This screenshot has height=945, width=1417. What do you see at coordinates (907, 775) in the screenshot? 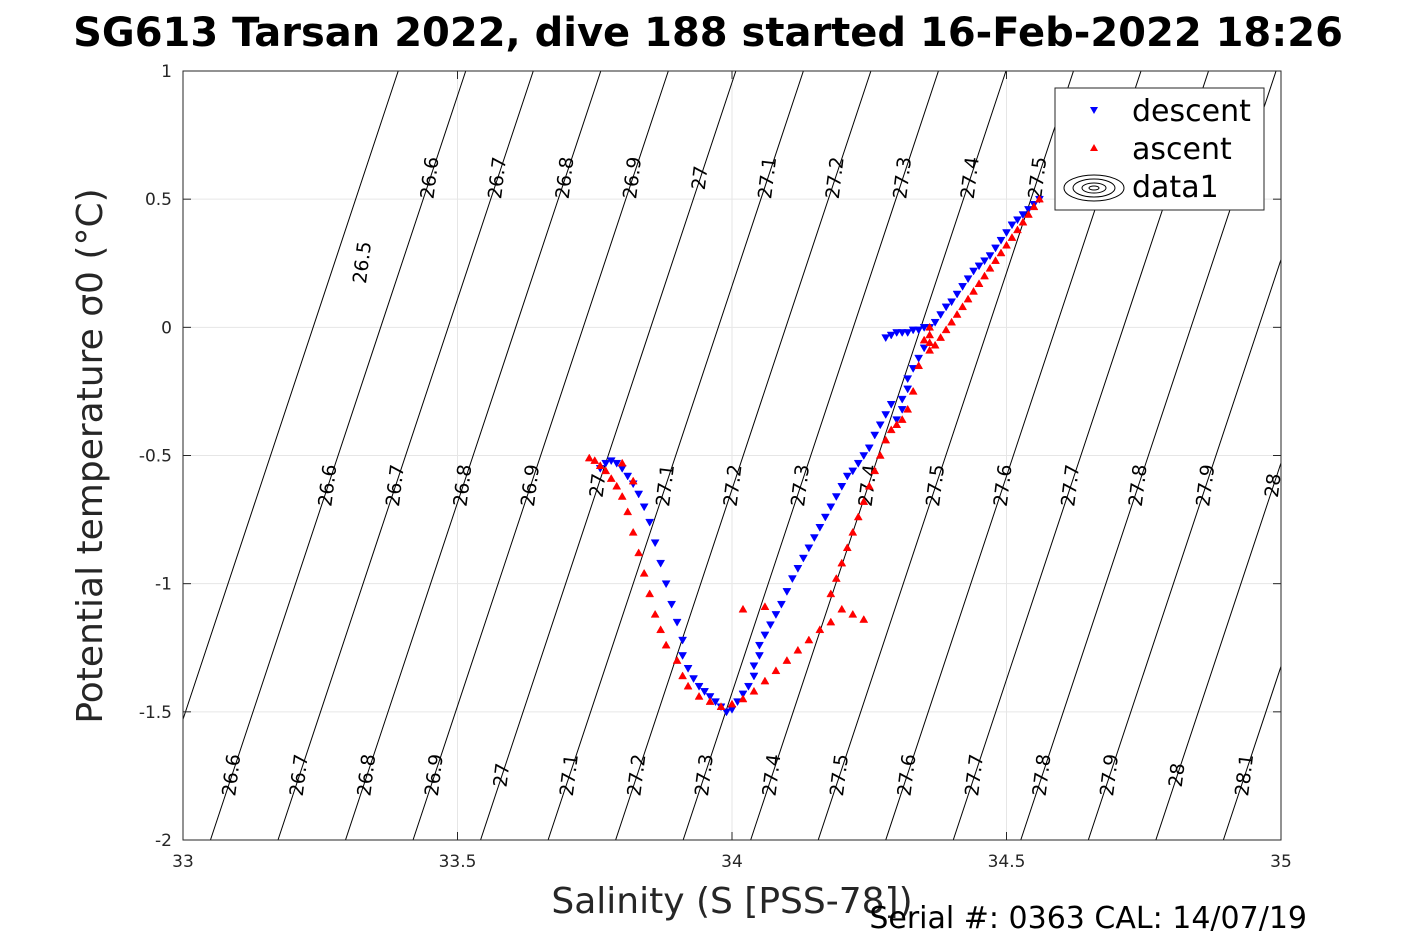
I see `isopycnal-label: 27.6` at bounding box center [907, 775].